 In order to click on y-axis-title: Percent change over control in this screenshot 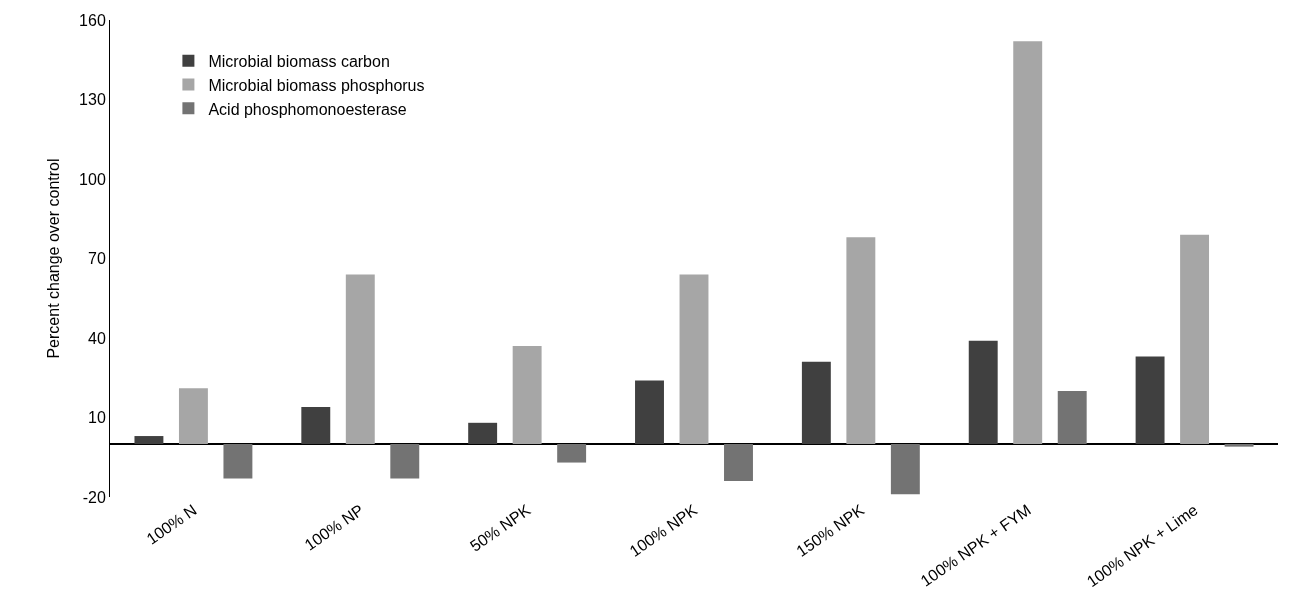, I will do `click(53, 258)`.